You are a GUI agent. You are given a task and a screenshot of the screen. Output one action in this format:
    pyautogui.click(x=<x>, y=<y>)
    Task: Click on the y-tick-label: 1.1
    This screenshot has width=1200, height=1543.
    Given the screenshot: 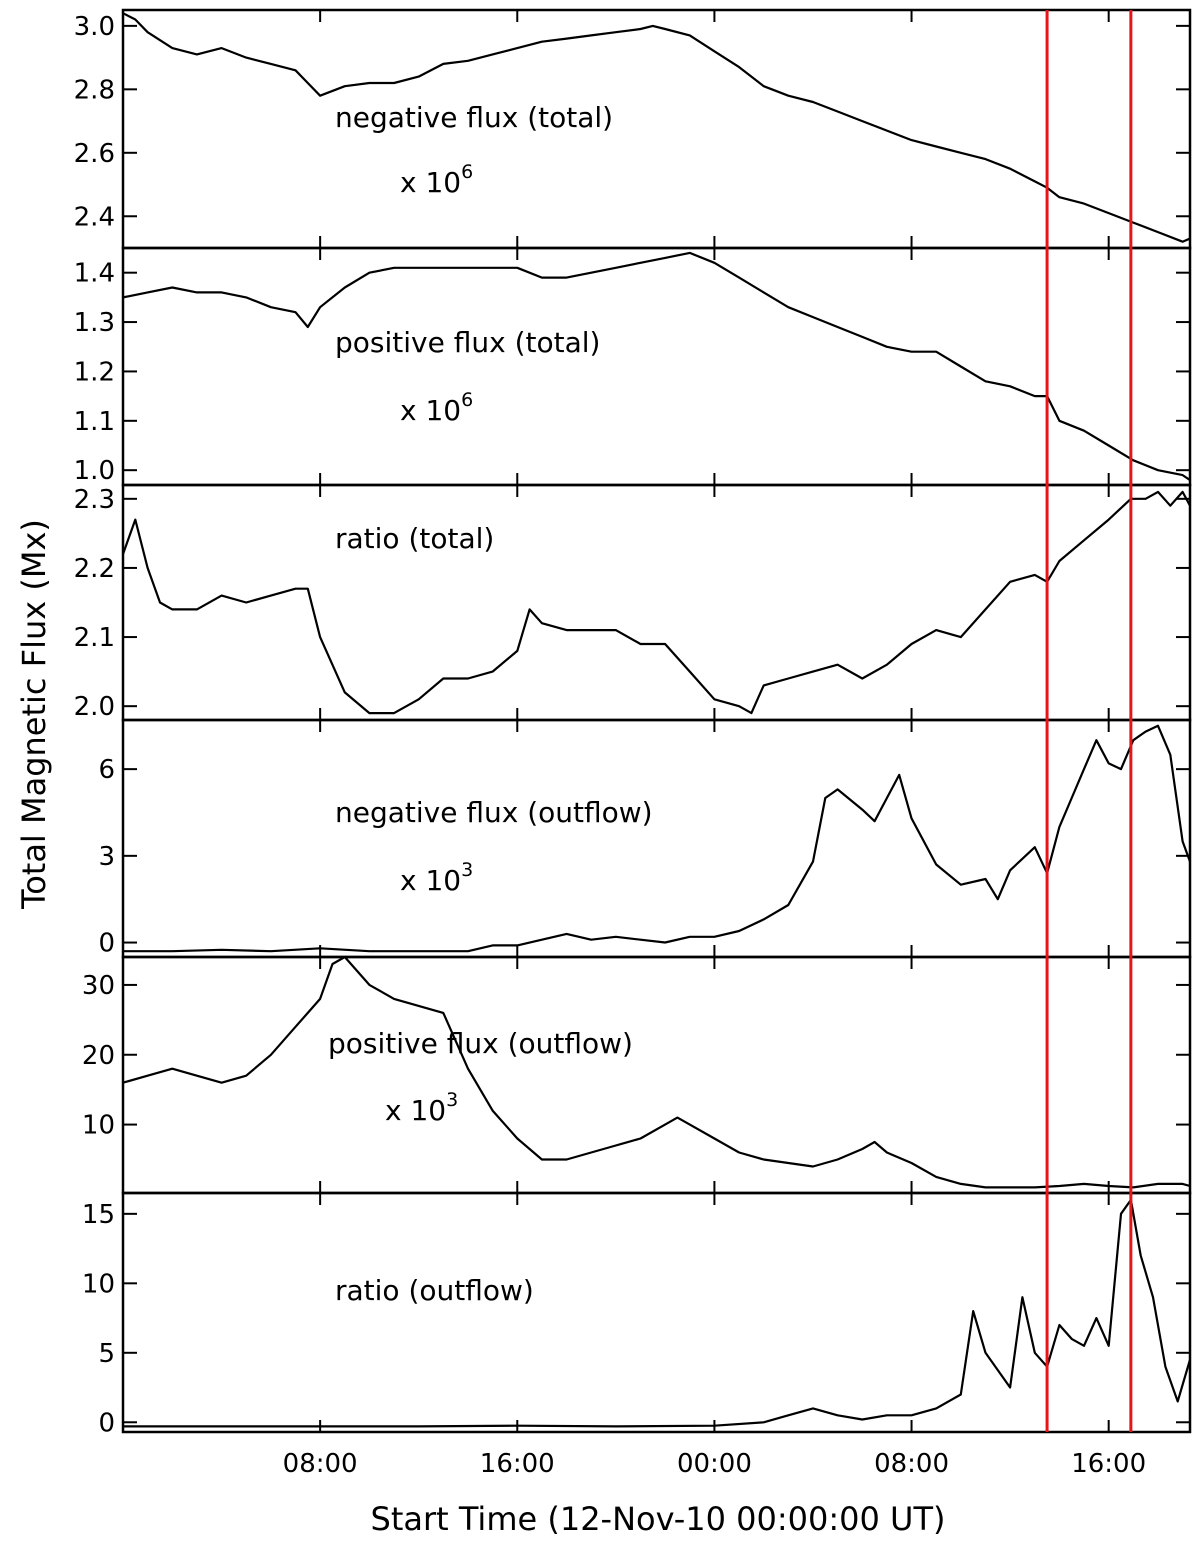 What is the action you would take?
    pyautogui.click(x=94, y=422)
    